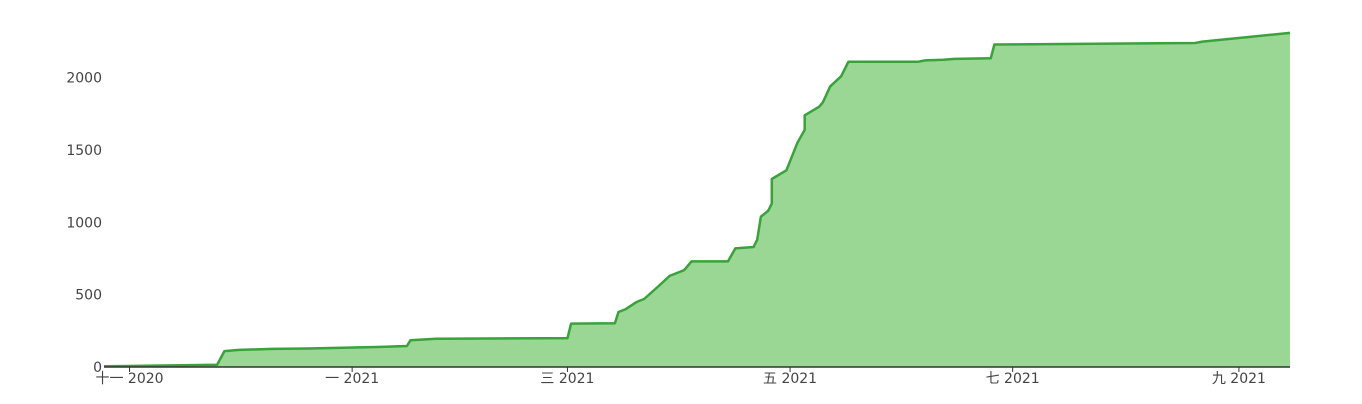  Describe the element at coordinates (1239, 379) in the screenshot. I see `x-tick-label: 九 2021` at that location.